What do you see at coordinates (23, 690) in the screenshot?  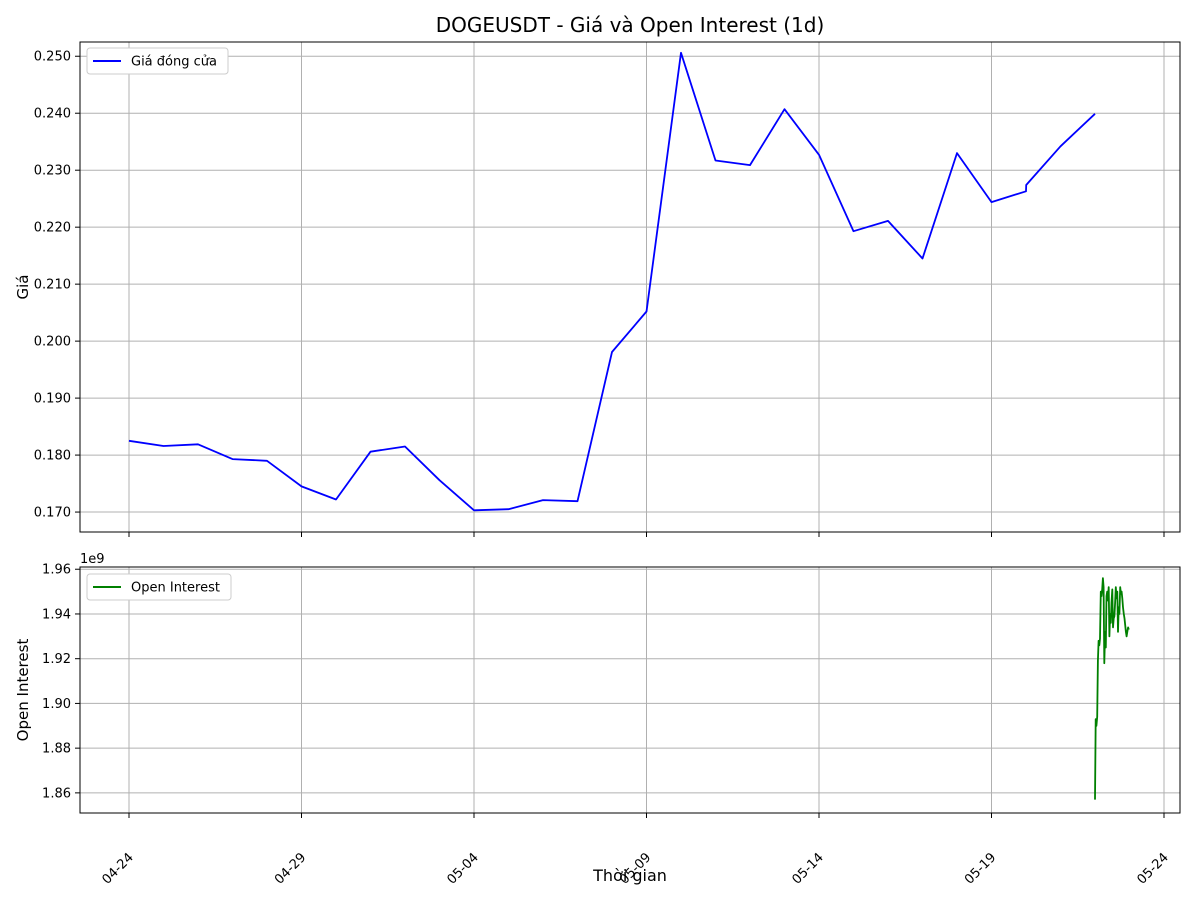 I see `oi-y-label: Open Interest` at bounding box center [23, 690].